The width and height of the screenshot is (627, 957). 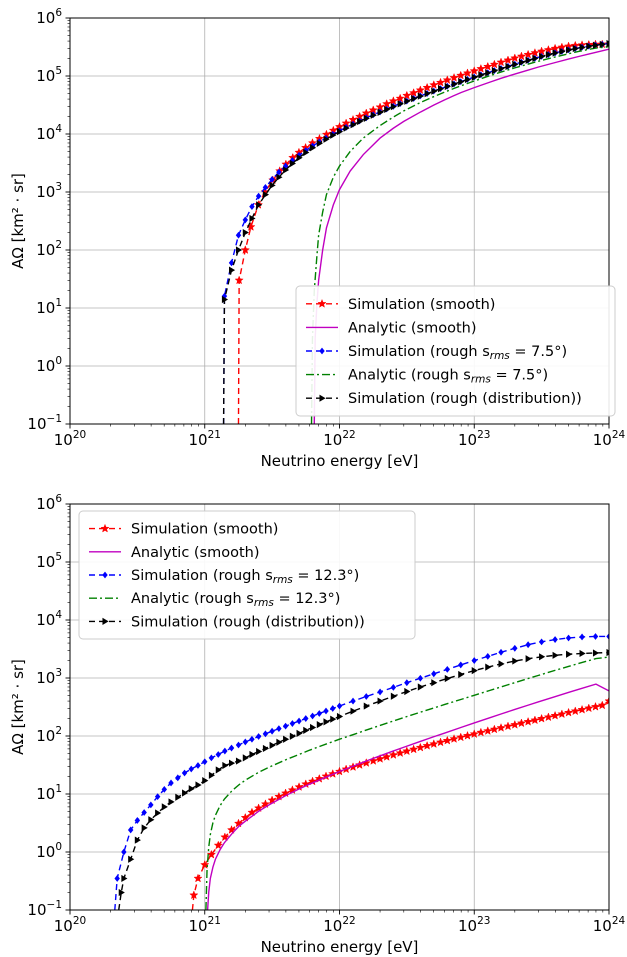 What do you see at coordinates (49, 793) in the screenshot?
I see `y-tick-label: 10¹` at bounding box center [49, 793].